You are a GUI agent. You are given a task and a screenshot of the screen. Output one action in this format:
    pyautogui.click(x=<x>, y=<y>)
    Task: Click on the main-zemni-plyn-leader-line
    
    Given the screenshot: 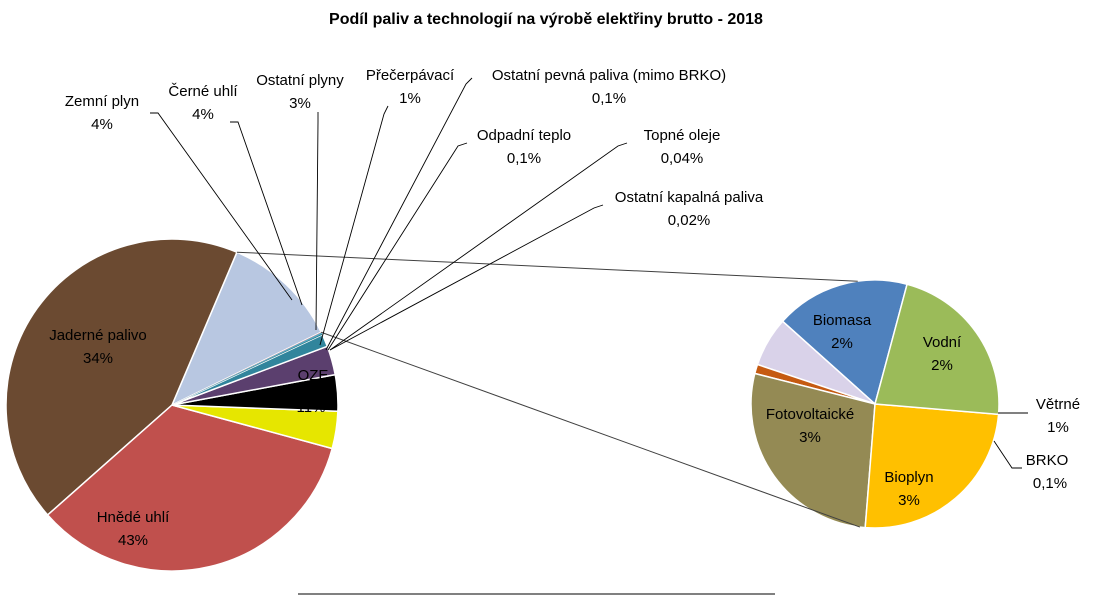 What is the action you would take?
    pyautogui.click(x=221, y=206)
    